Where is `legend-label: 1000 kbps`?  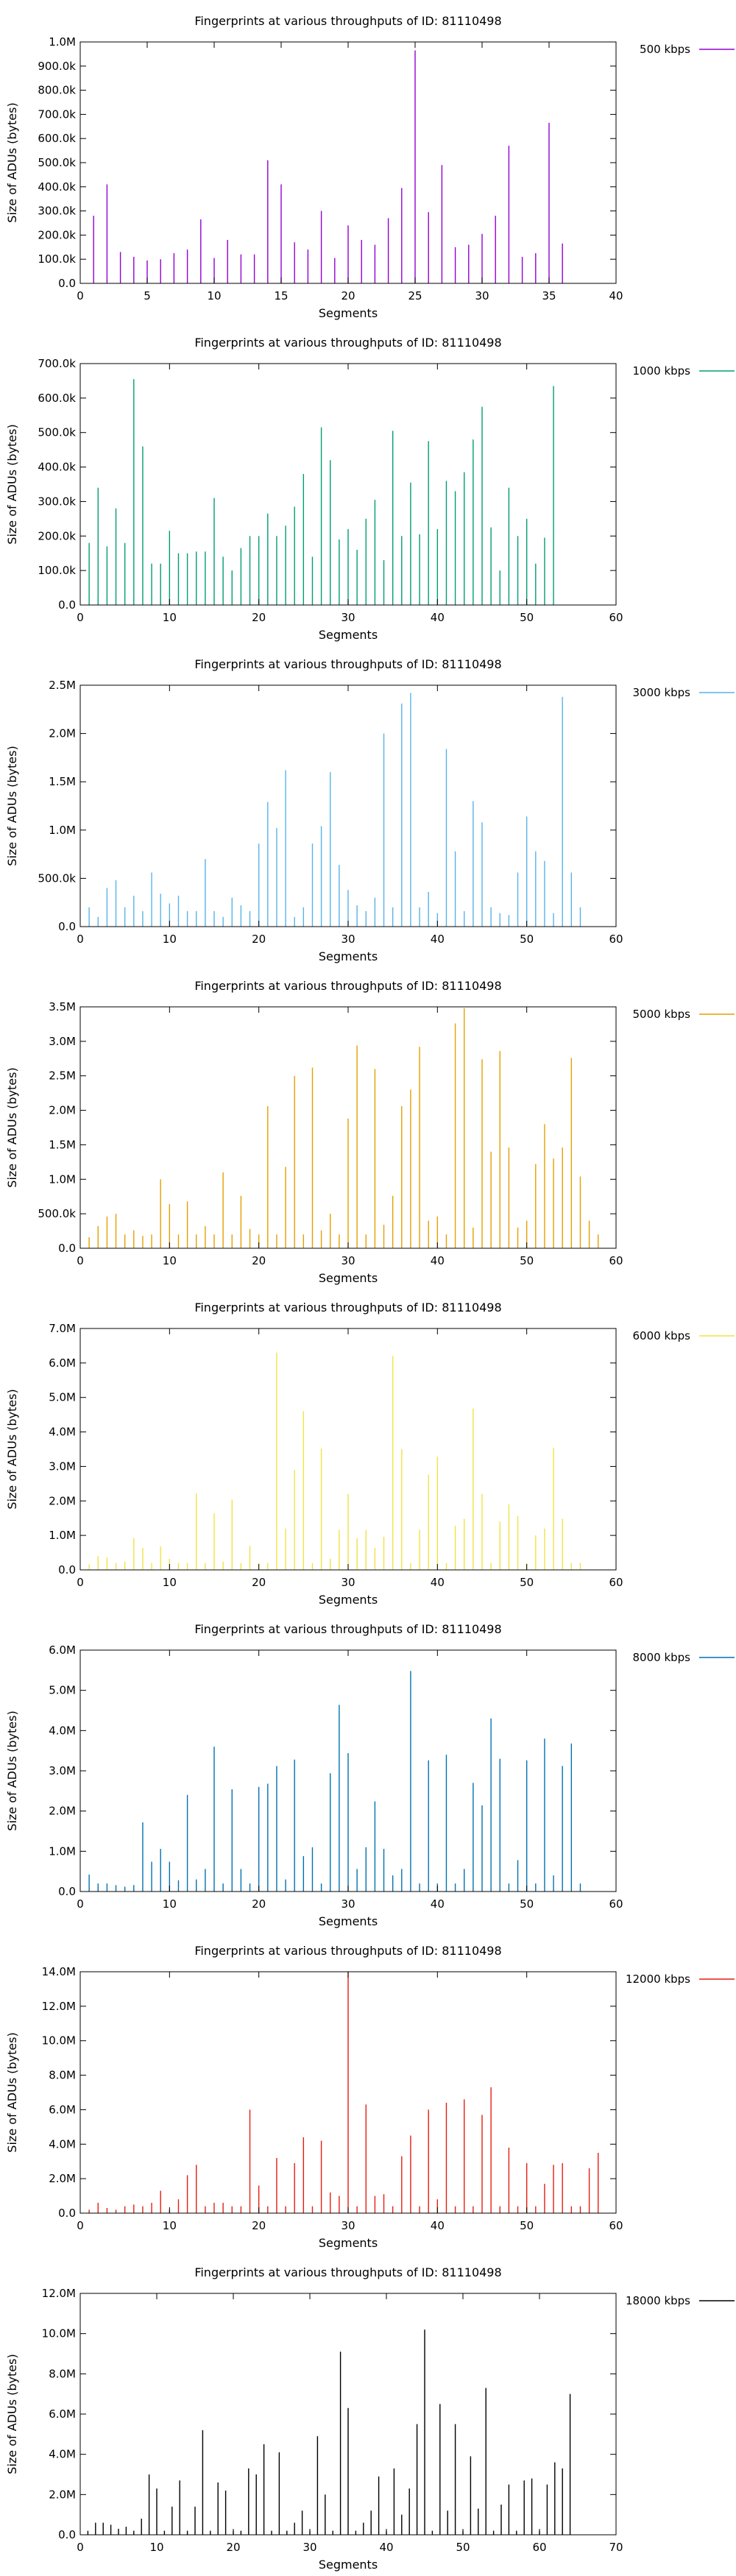
legend-label: 1000 kbps is located at coordinates (662, 371).